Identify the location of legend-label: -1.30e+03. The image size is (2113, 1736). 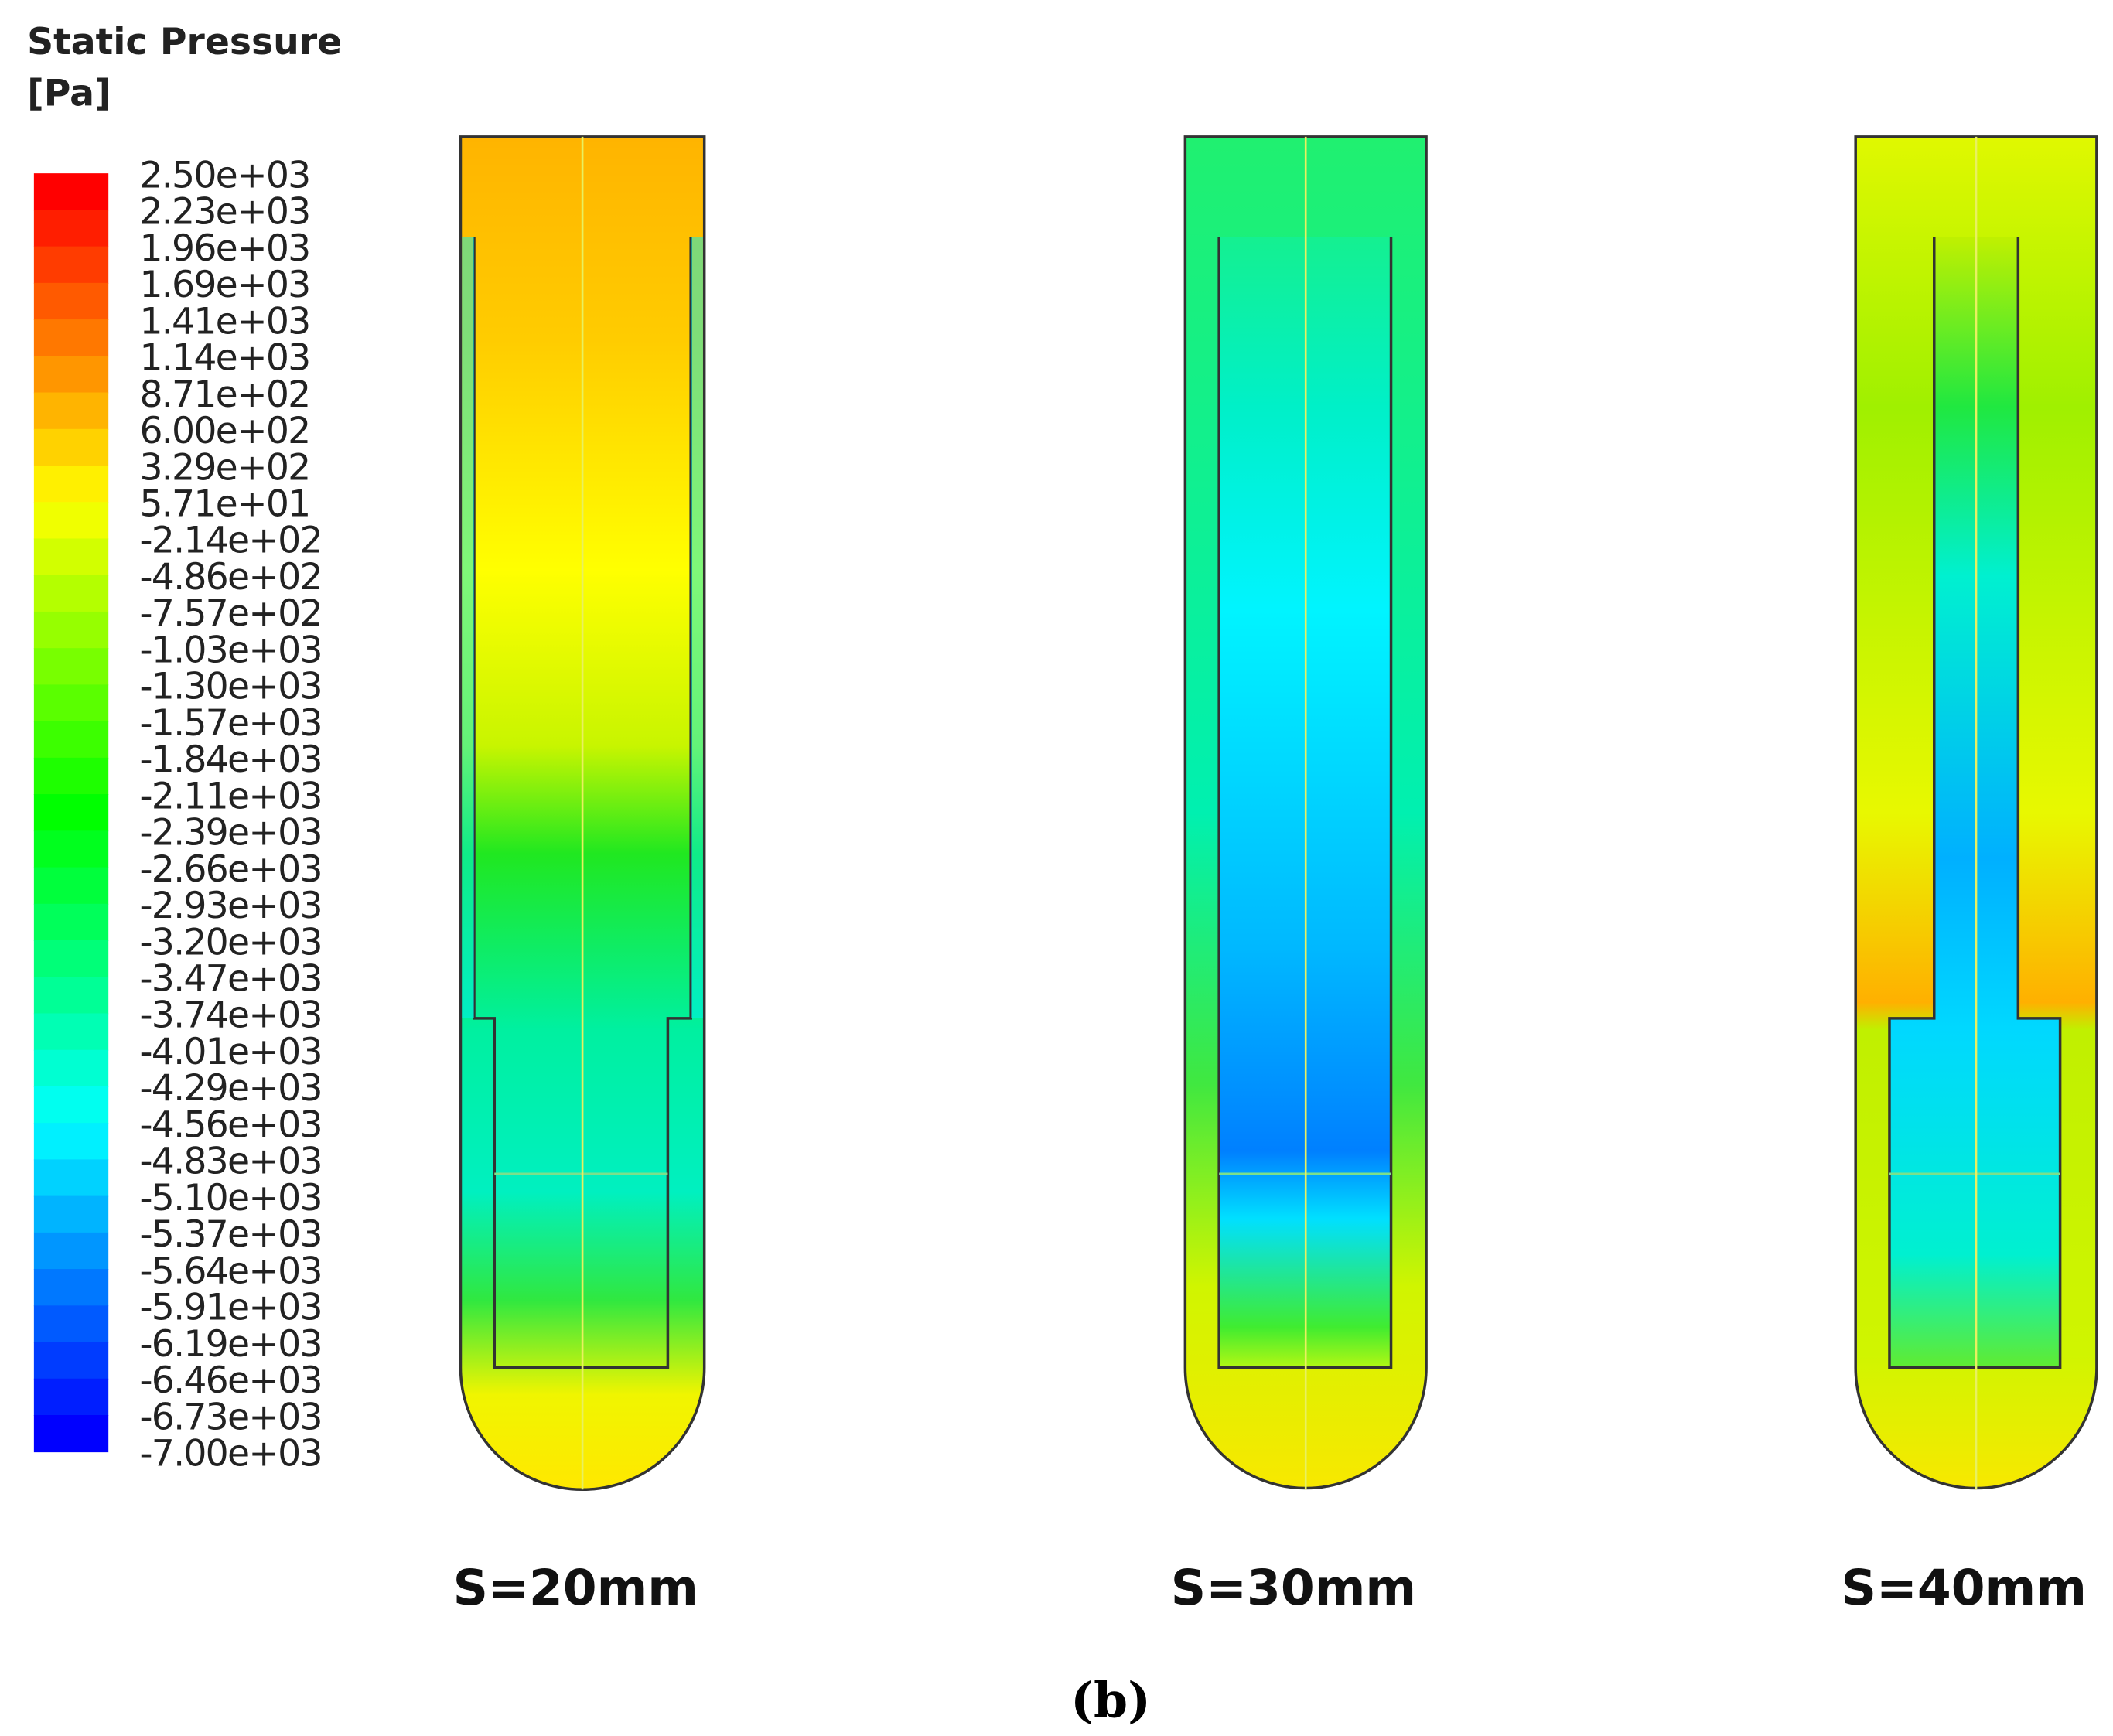
(230, 687).